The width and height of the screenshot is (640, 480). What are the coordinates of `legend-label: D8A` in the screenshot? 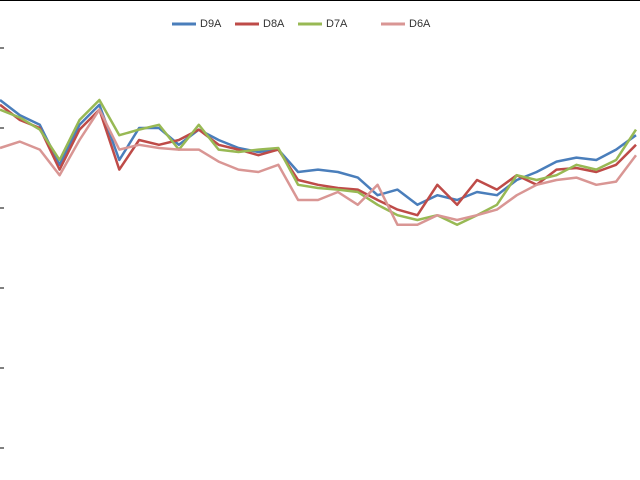 It's located at (274, 24).